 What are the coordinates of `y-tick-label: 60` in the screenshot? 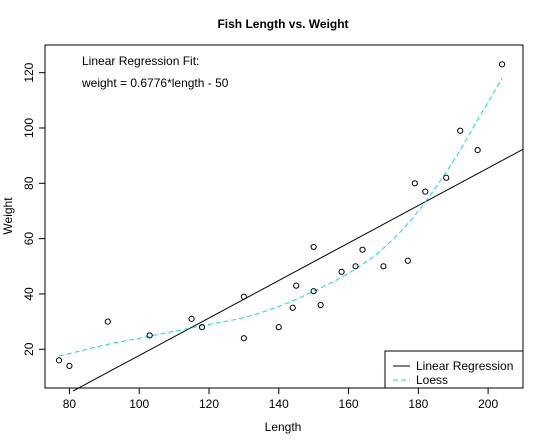 It's located at (29, 239).